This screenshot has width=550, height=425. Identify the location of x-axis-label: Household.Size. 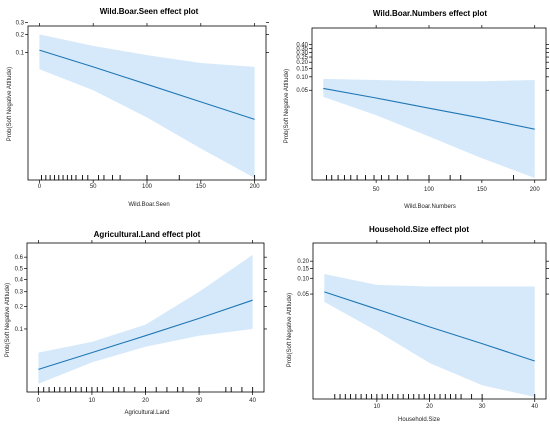
(419, 420).